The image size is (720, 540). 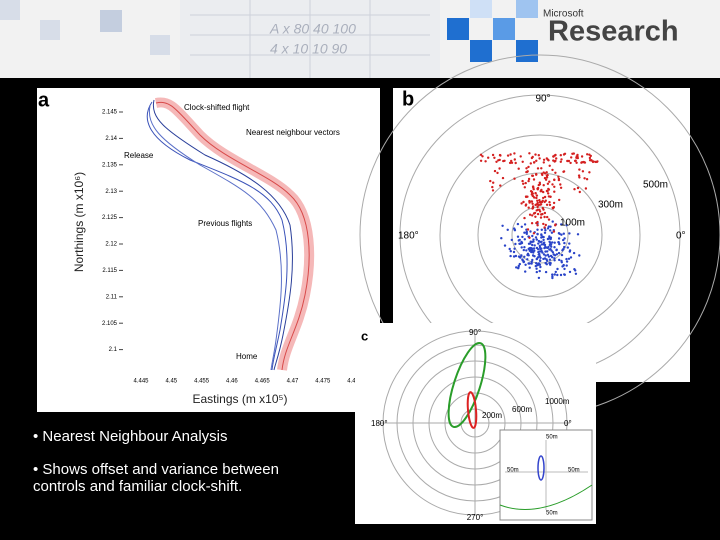 What do you see at coordinates (141, 382) in the screenshot?
I see `x-tick-label: 4.445` at bounding box center [141, 382].